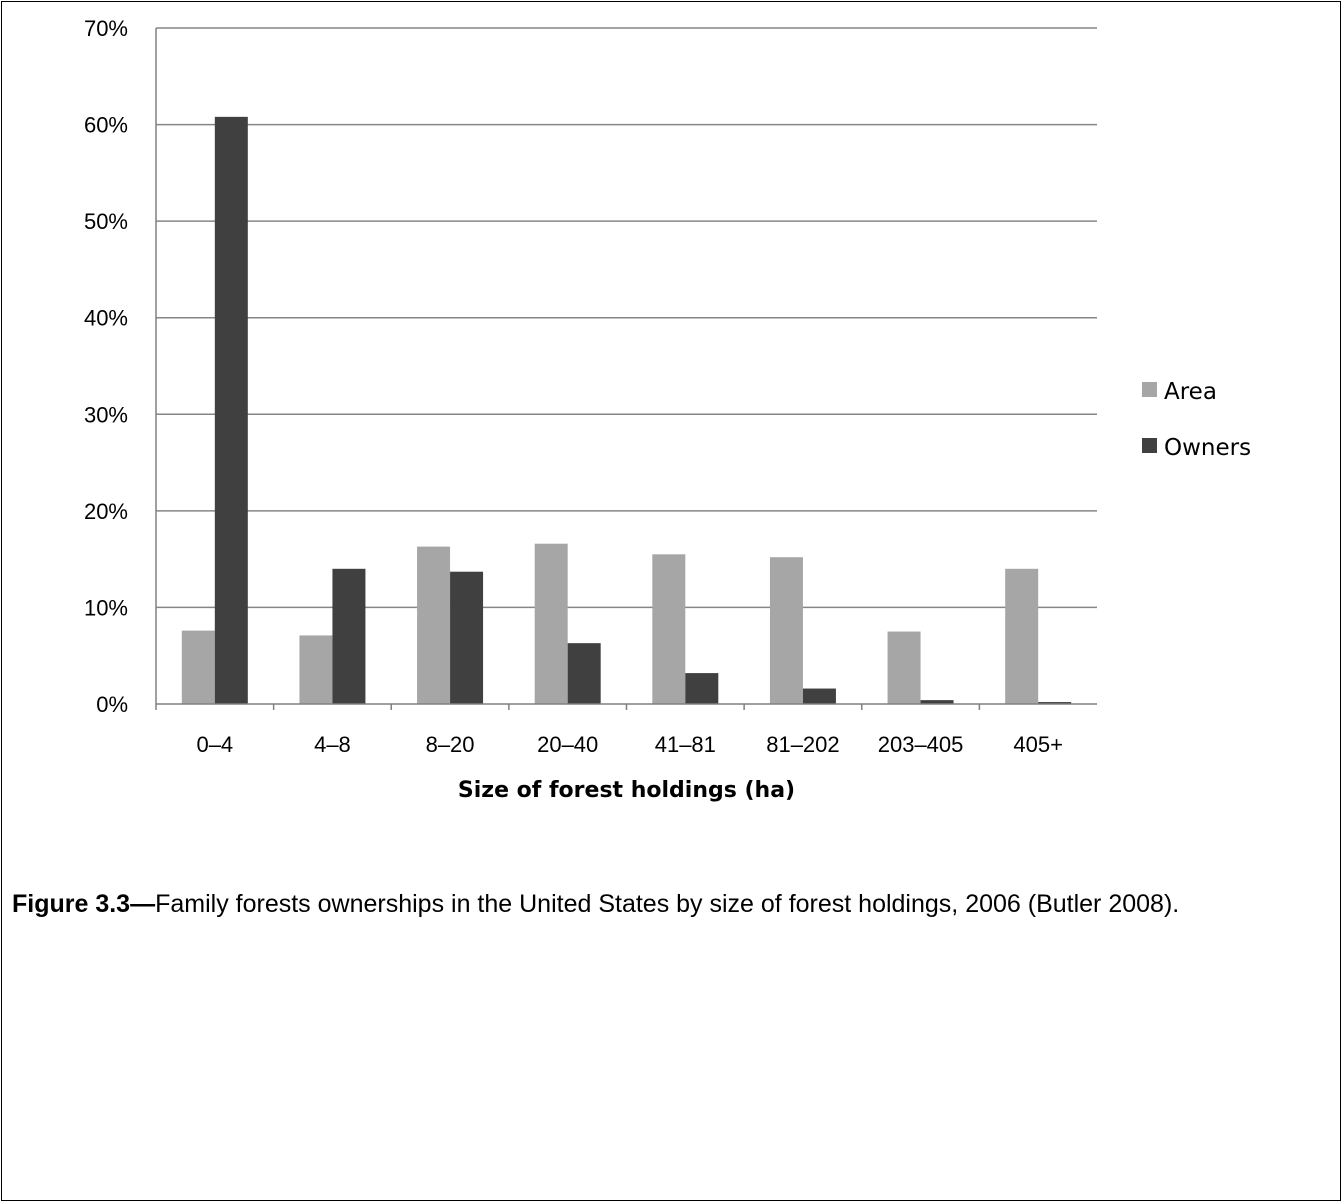  Describe the element at coordinates (106, 414) in the screenshot. I see `y-tick-label: 30%` at that location.